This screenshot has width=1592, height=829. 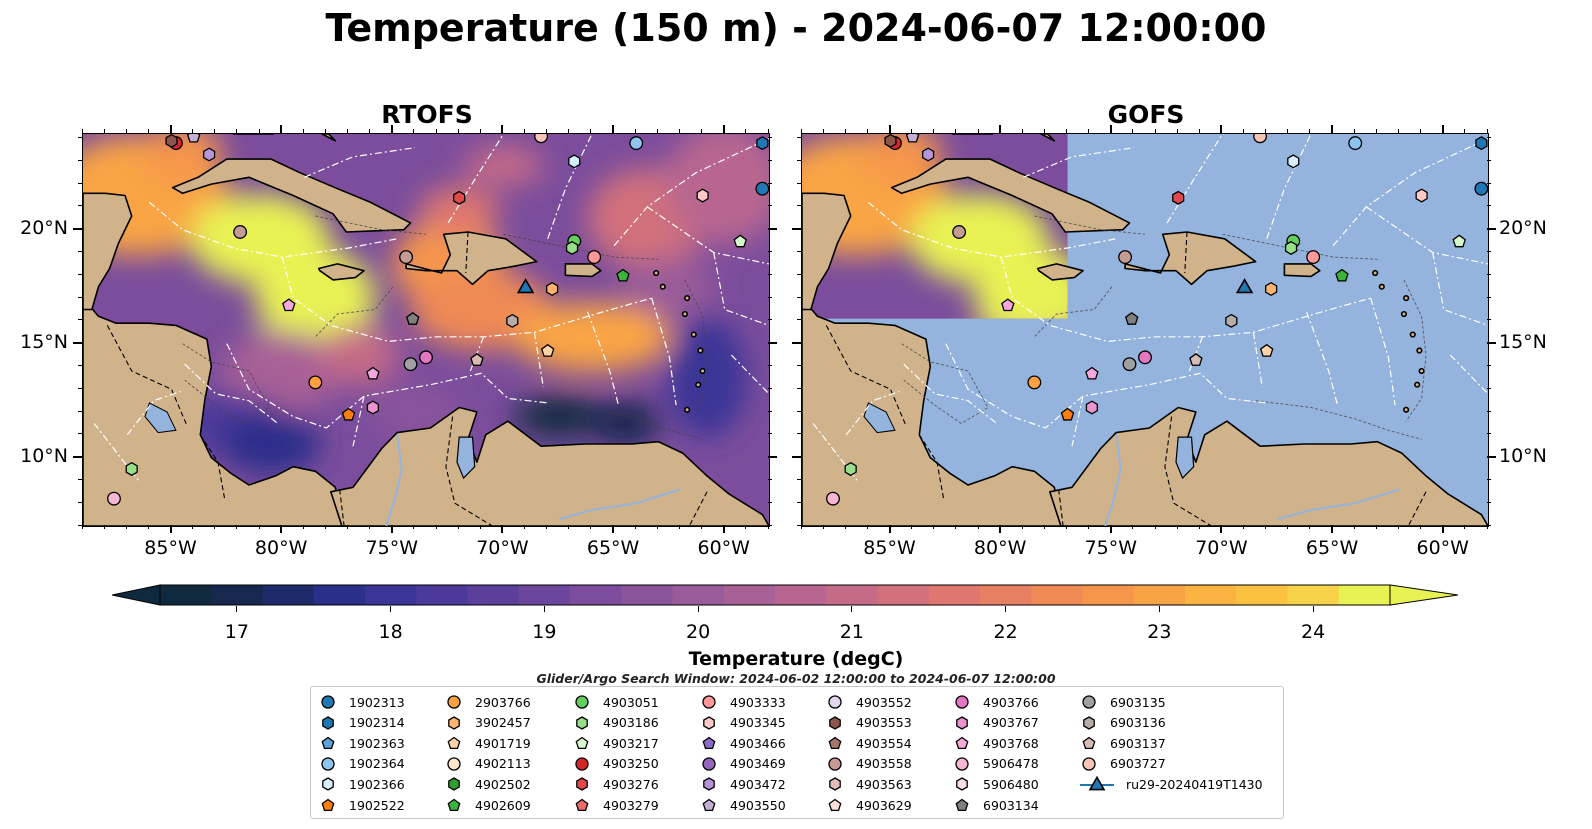 I want to click on legend-item: 1902313, so click(x=362, y=702).